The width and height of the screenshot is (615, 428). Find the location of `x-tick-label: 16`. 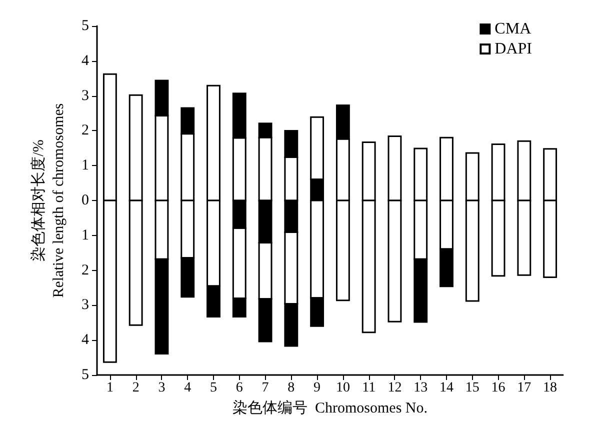

x-tick-label: 16 is located at coordinates (498, 388).